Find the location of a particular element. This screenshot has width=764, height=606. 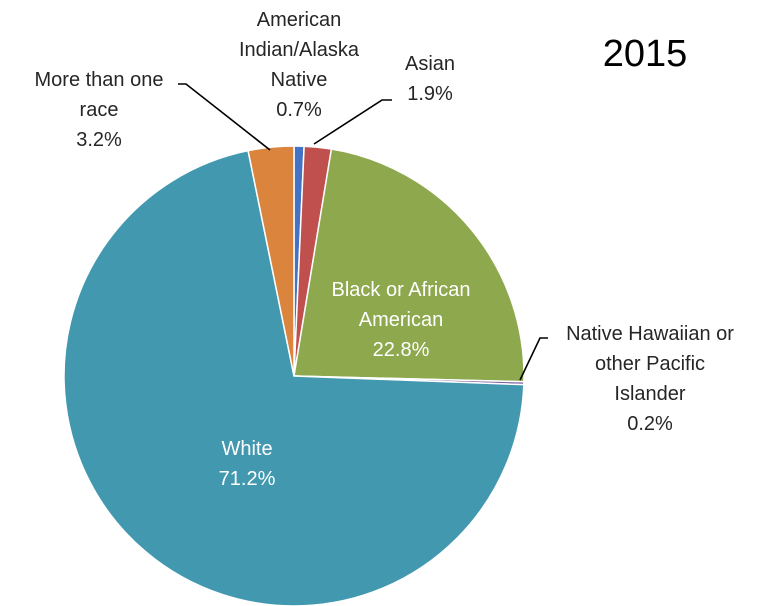

chart-title: 2015 is located at coordinates (645, 54).